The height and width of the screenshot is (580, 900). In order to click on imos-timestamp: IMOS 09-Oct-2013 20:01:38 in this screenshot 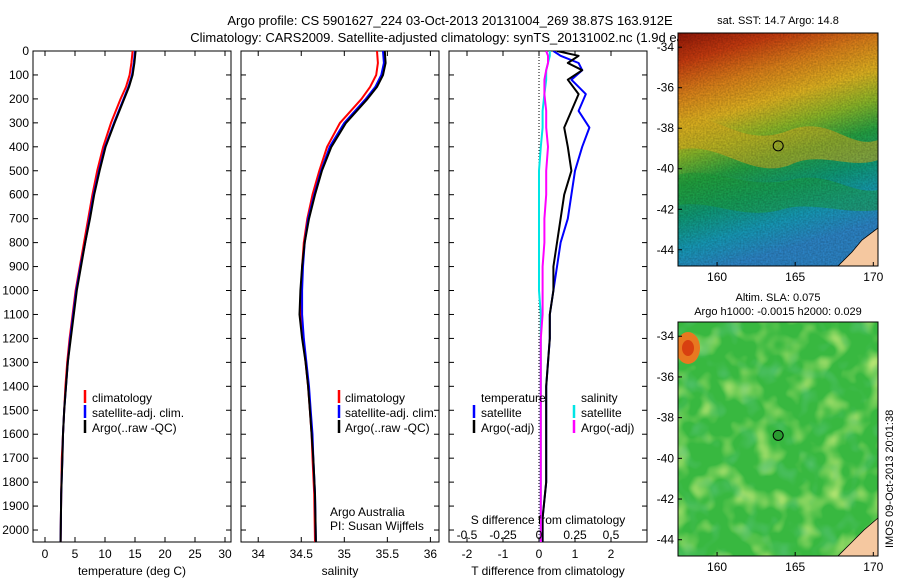, I will do `click(890, 479)`.